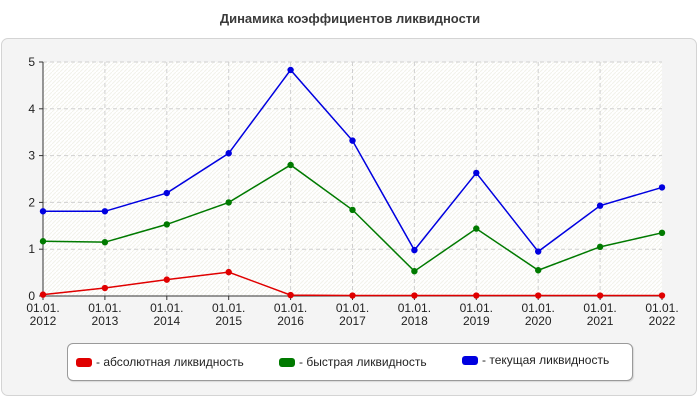 The width and height of the screenshot is (700, 400). What do you see at coordinates (476, 314) in the screenshot?
I see `x-tick-label: 01.01. 2019` at bounding box center [476, 314].